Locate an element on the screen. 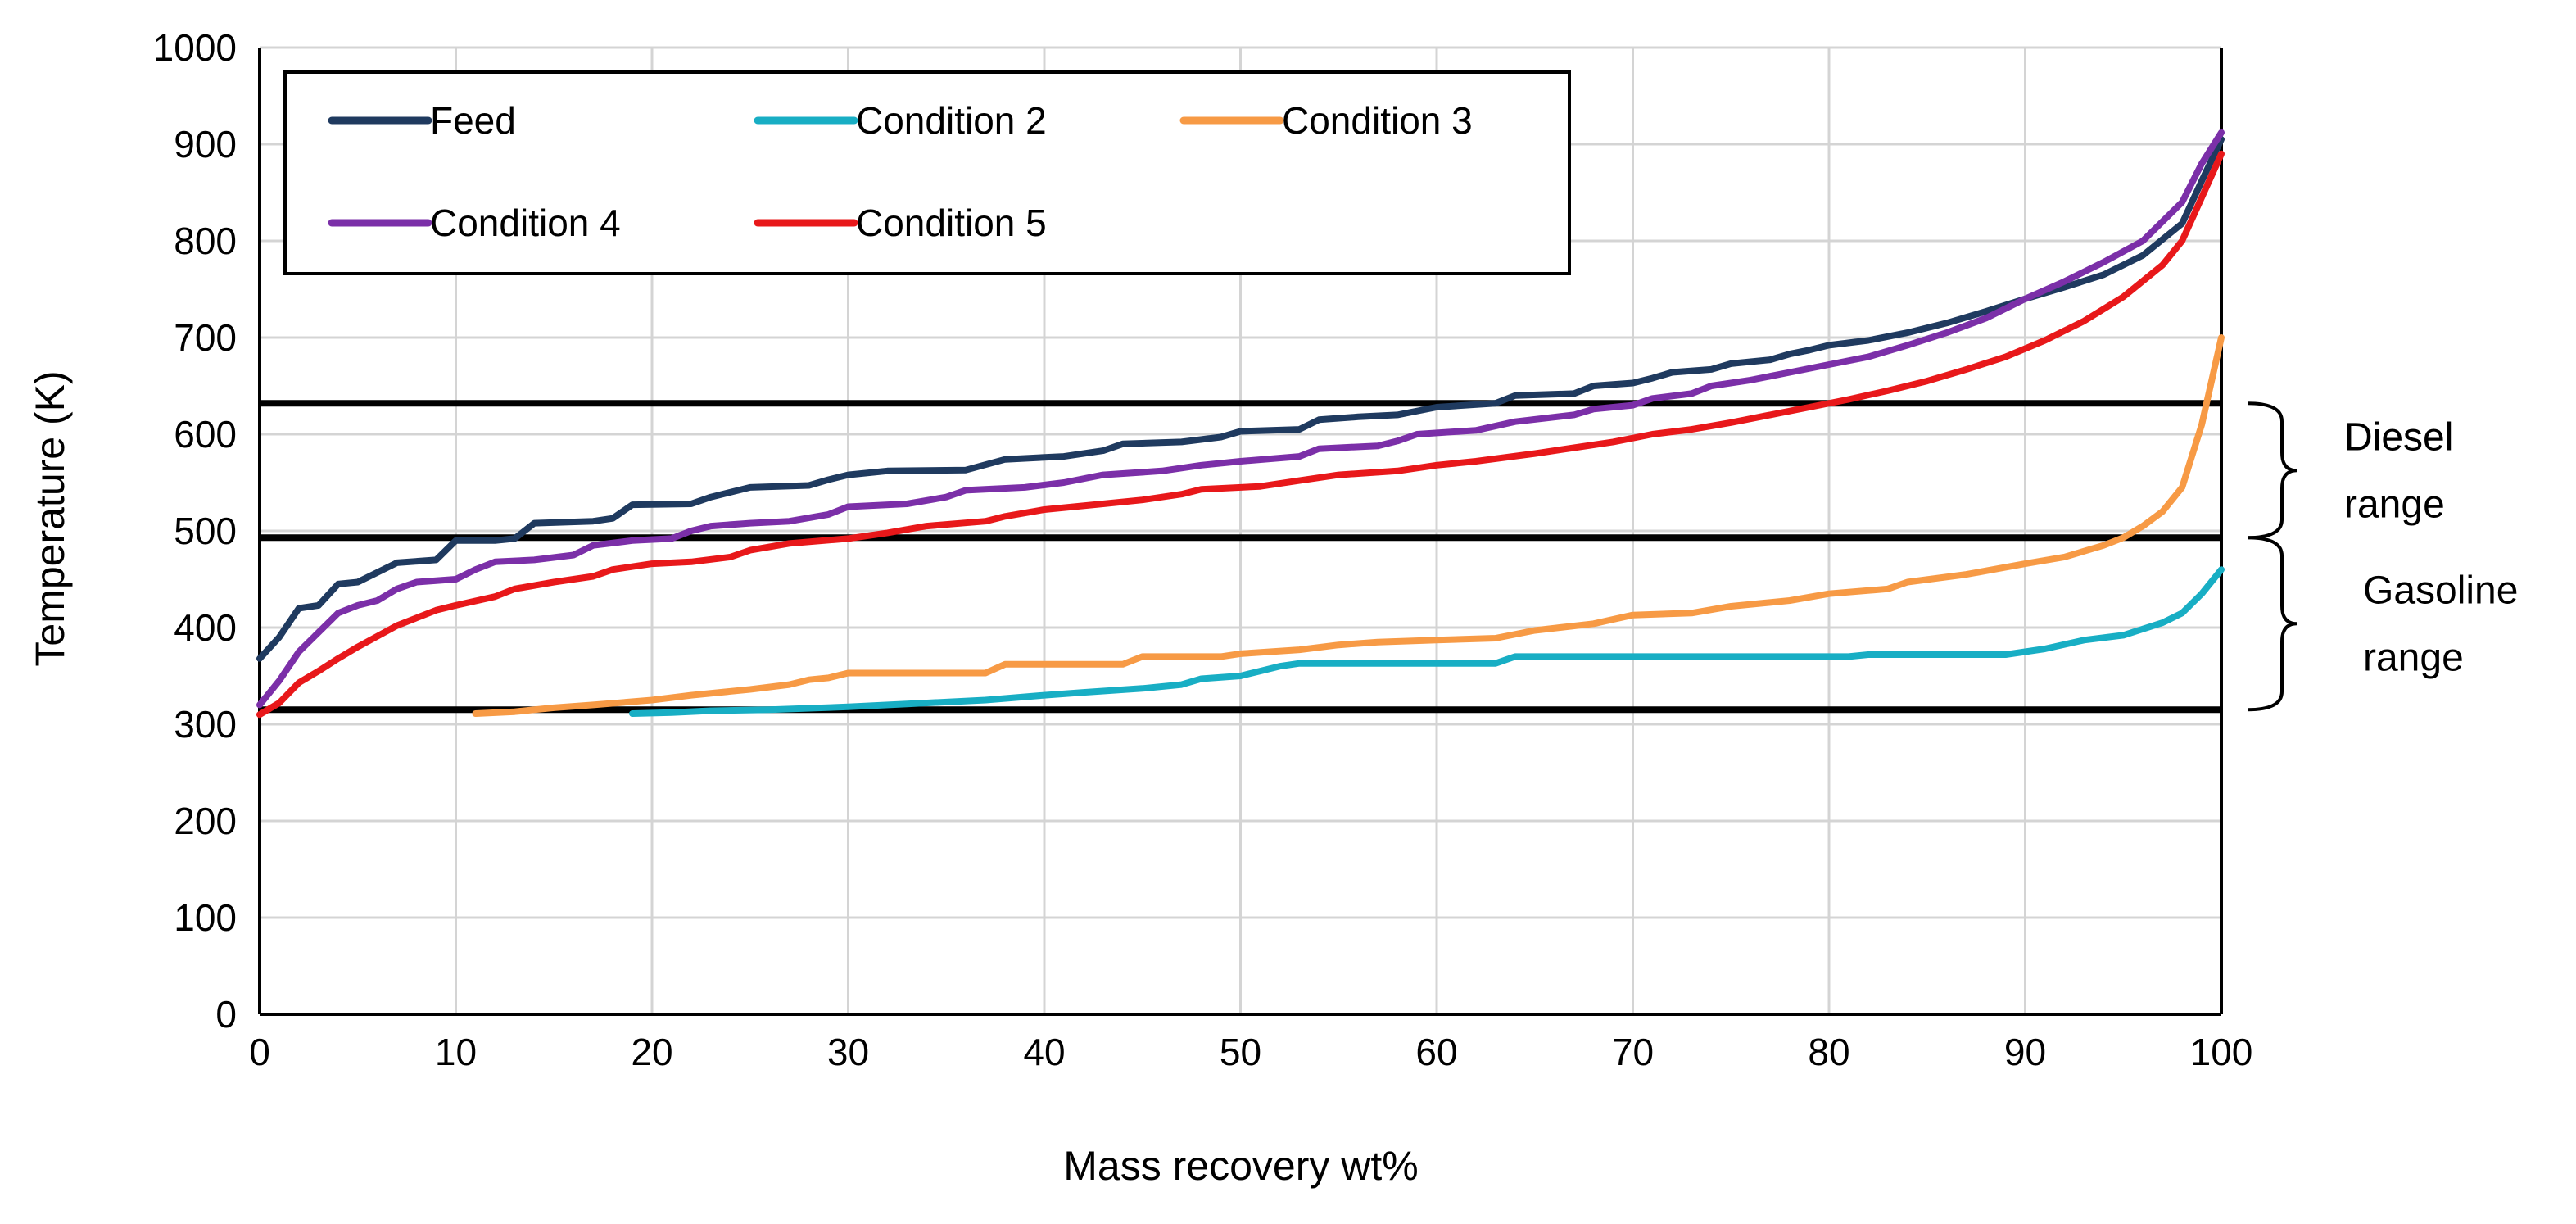  y-tick-label-400: 400 is located at coordinates (205, 627).